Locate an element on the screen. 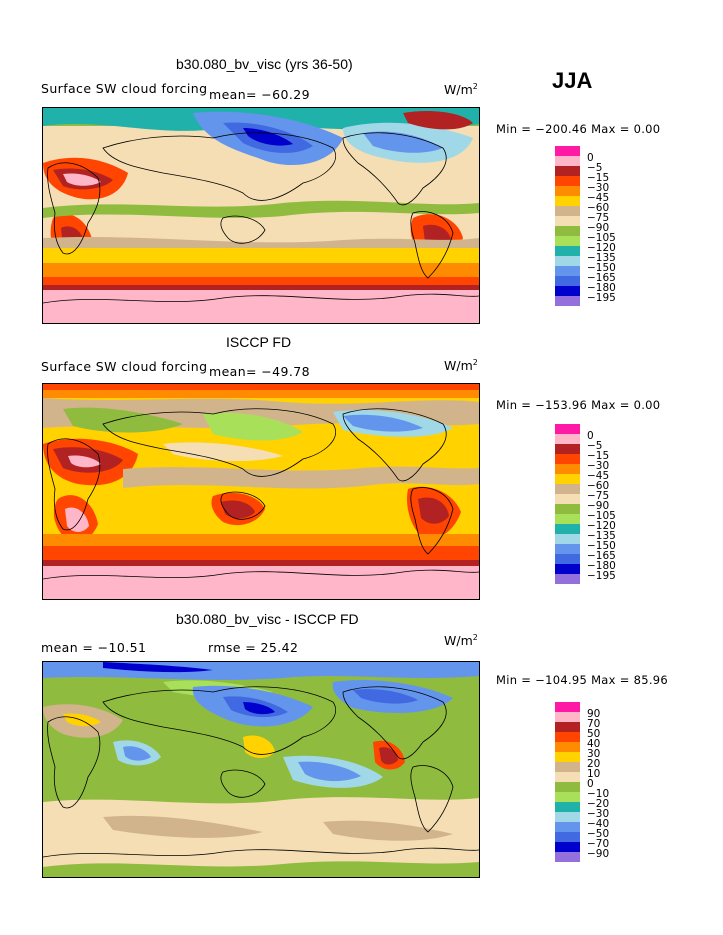 This screenshot has width=723, height=935. panel1-units: W/m2 is located at coordinates (461, 90).